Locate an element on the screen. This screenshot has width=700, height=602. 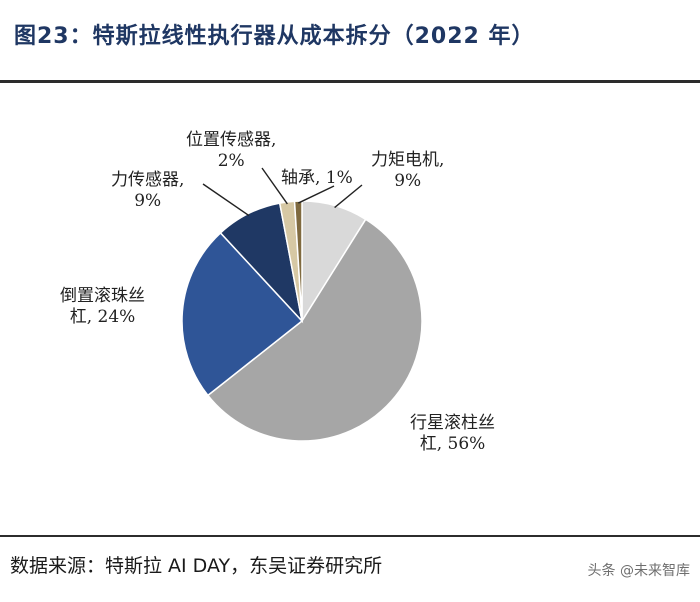
leader-line-torque-motor is located at coordinates (348, 196).